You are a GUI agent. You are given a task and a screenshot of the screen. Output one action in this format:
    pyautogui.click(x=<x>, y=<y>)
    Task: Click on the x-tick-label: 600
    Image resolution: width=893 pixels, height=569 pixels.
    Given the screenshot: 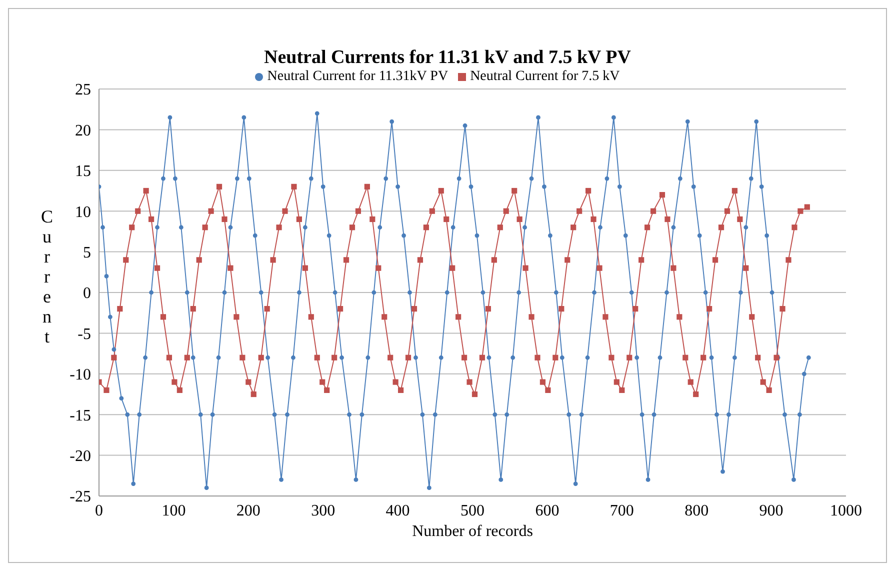 What is the action you would take?
    pyautogui.click(x=547, y=511)
    